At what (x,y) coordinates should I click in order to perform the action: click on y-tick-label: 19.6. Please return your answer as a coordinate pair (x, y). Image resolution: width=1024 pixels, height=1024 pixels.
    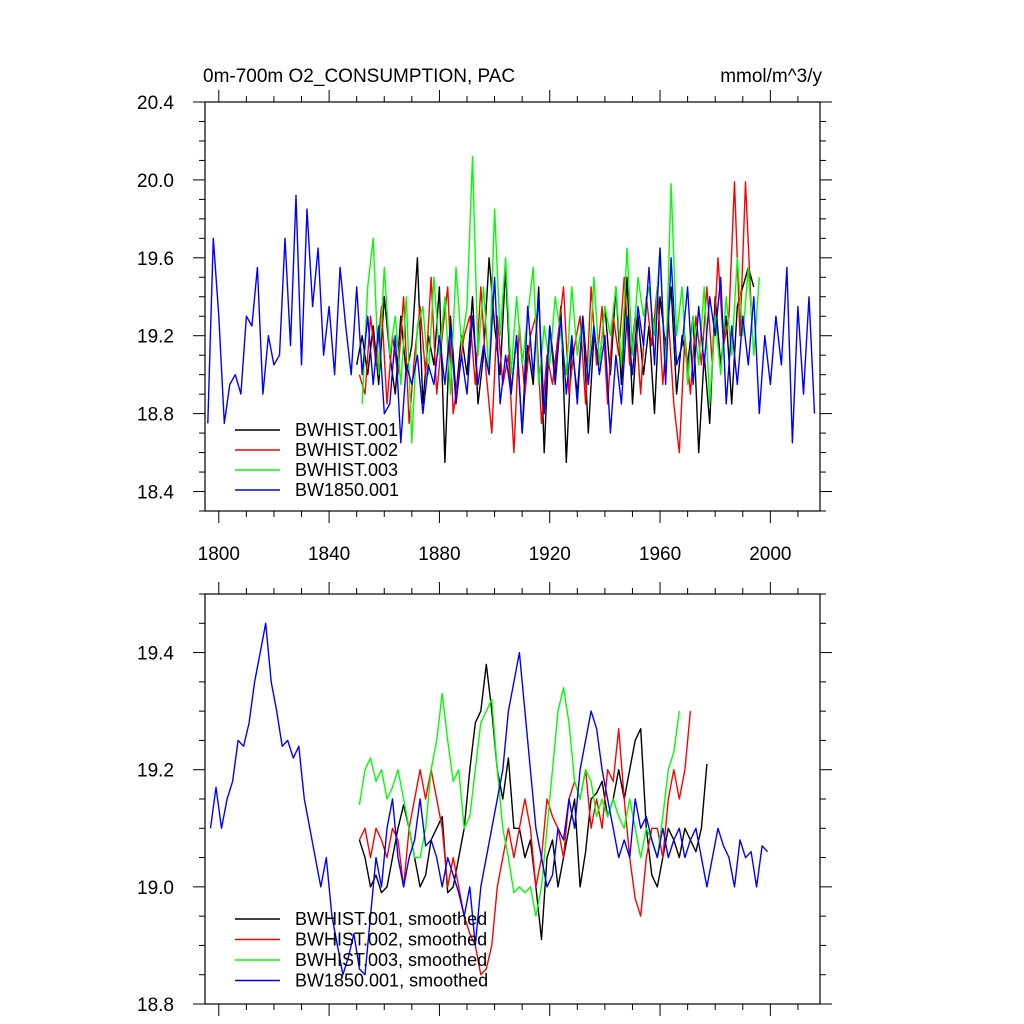
    Looking at the image, I should click on (155, 259).